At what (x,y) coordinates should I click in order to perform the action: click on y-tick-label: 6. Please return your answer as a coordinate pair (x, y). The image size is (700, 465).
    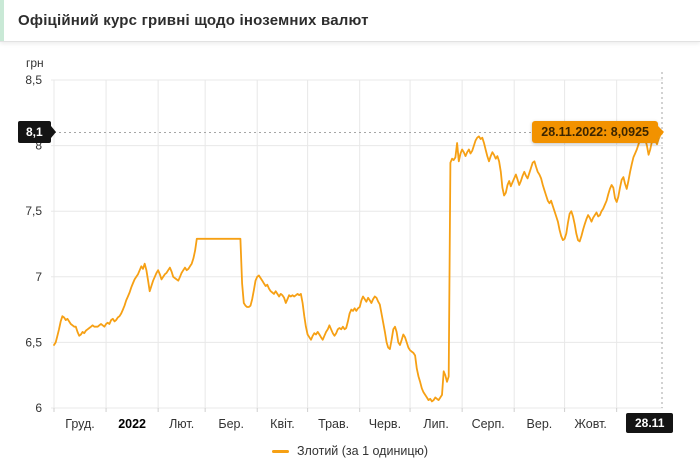
    Looking at the image, I should click on (38, 408).